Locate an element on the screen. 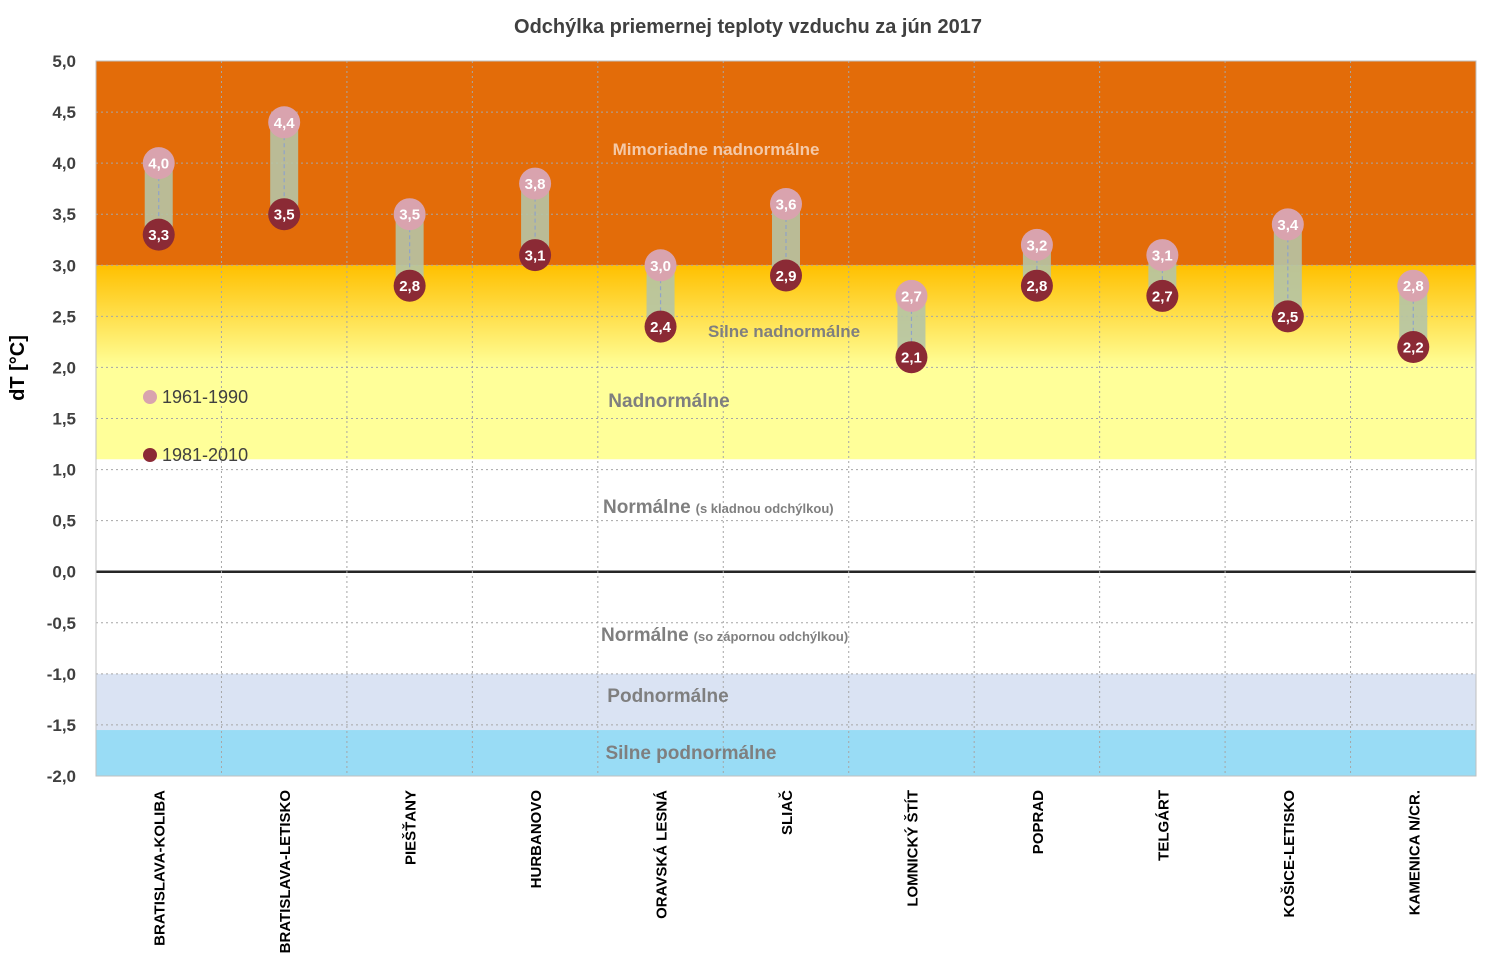 The height and width of the screenshot is (963, 1502). data-label: 2,2 is located at coordinates (1413, 348).